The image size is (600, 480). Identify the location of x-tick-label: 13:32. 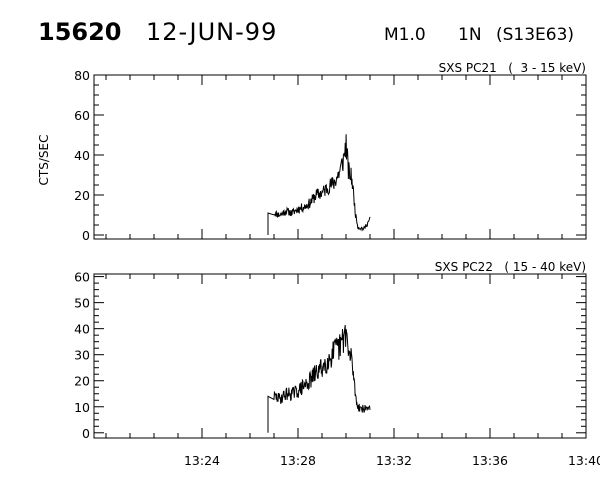
(394, 460).